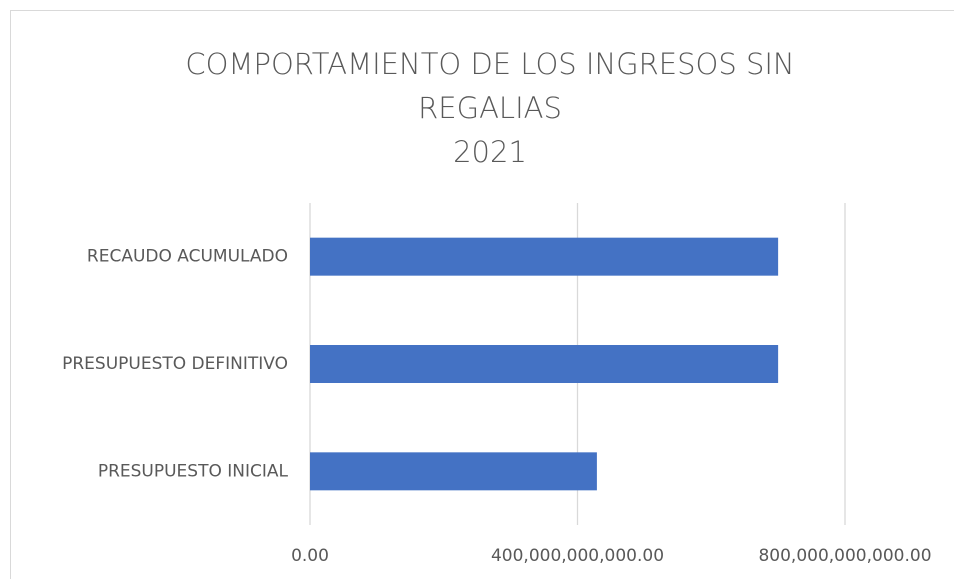 The width and height of the screenshot is (954, 579). Describe the element at coordinates (490, 152) in the screenshot. I see `chart-subtitle: 2021` at that location.